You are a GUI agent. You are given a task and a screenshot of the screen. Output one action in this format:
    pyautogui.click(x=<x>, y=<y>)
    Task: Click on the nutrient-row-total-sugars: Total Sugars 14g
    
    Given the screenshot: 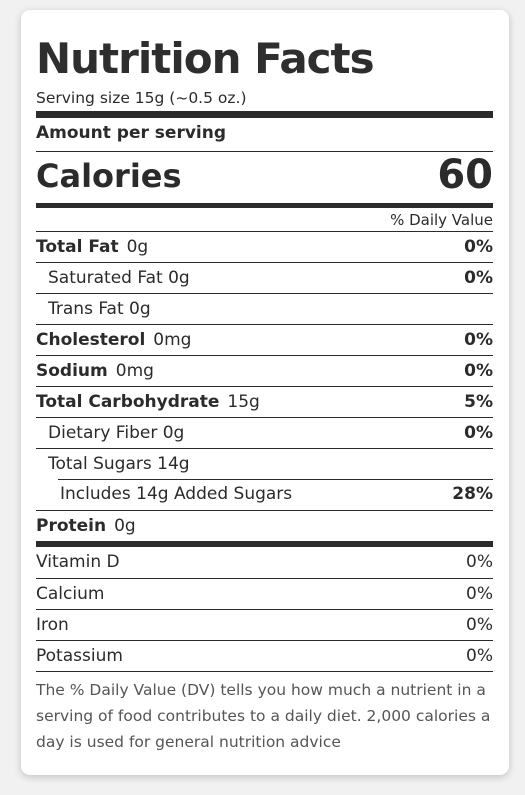 What is the action you would take?
    pyautogui.click(x=264, y=463)
    